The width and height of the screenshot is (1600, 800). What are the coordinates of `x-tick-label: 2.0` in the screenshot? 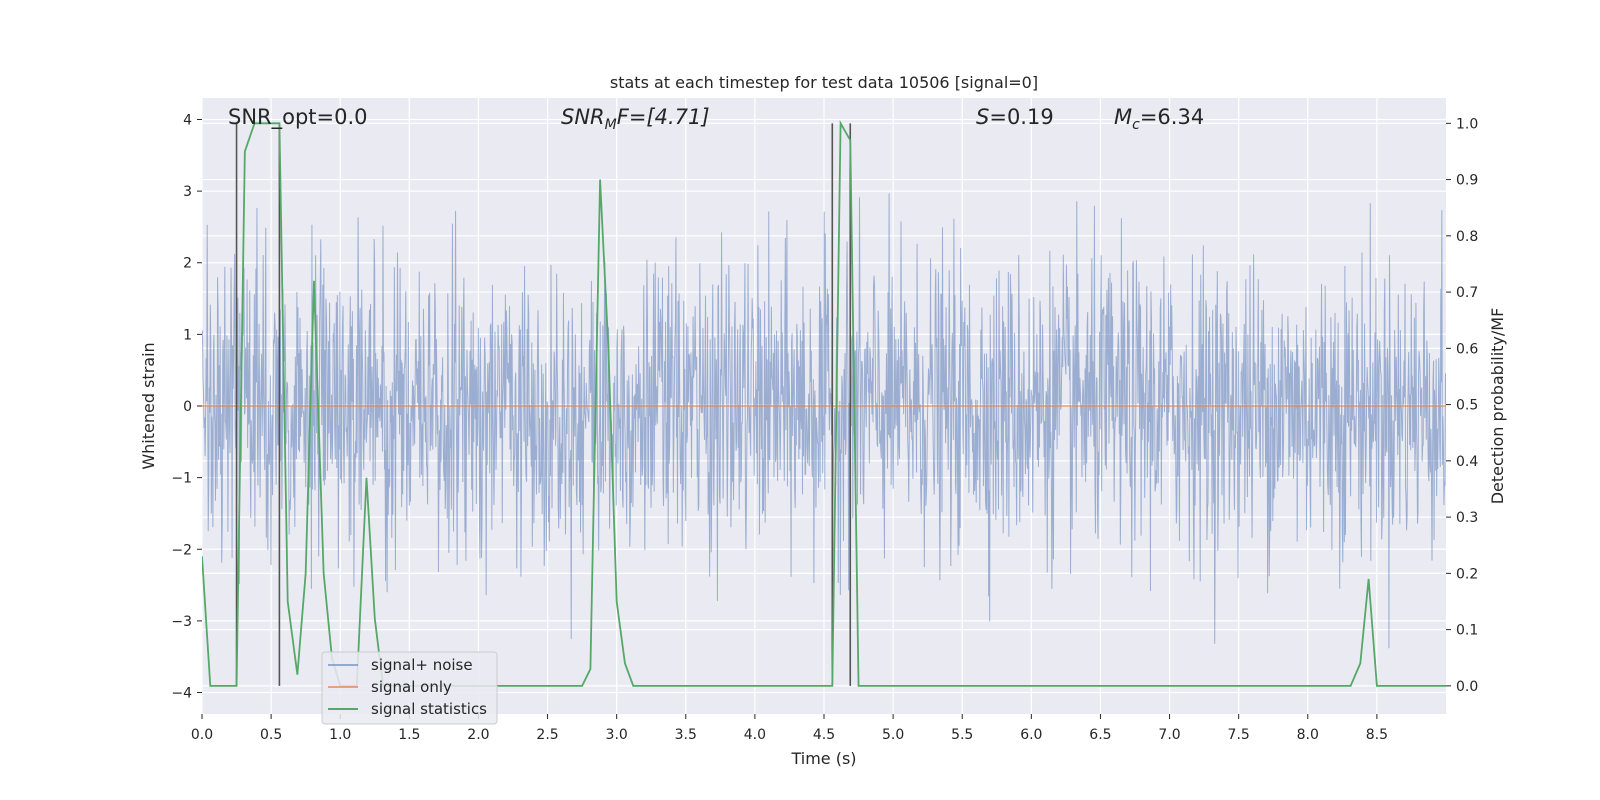 It's located at (478, 735).